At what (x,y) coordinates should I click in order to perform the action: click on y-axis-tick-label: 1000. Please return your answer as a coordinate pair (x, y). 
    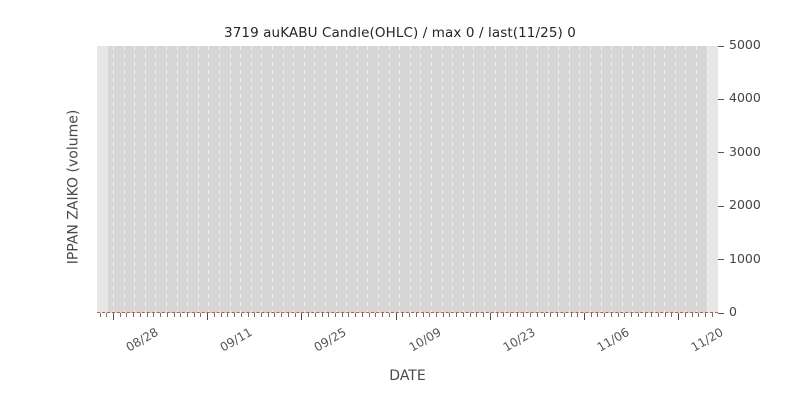
    Looking at the image, I should click on (745, 258).